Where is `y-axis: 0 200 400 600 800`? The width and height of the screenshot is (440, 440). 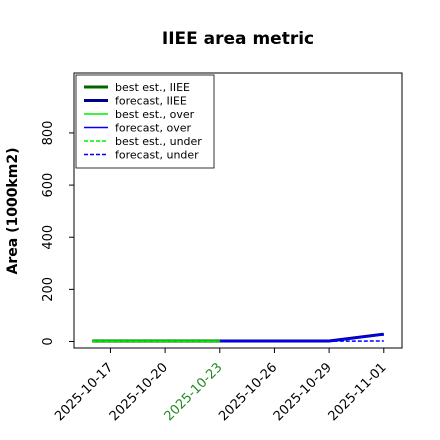
y-axis: 0 200 400 600 800 is located at coordinates (57, 233).